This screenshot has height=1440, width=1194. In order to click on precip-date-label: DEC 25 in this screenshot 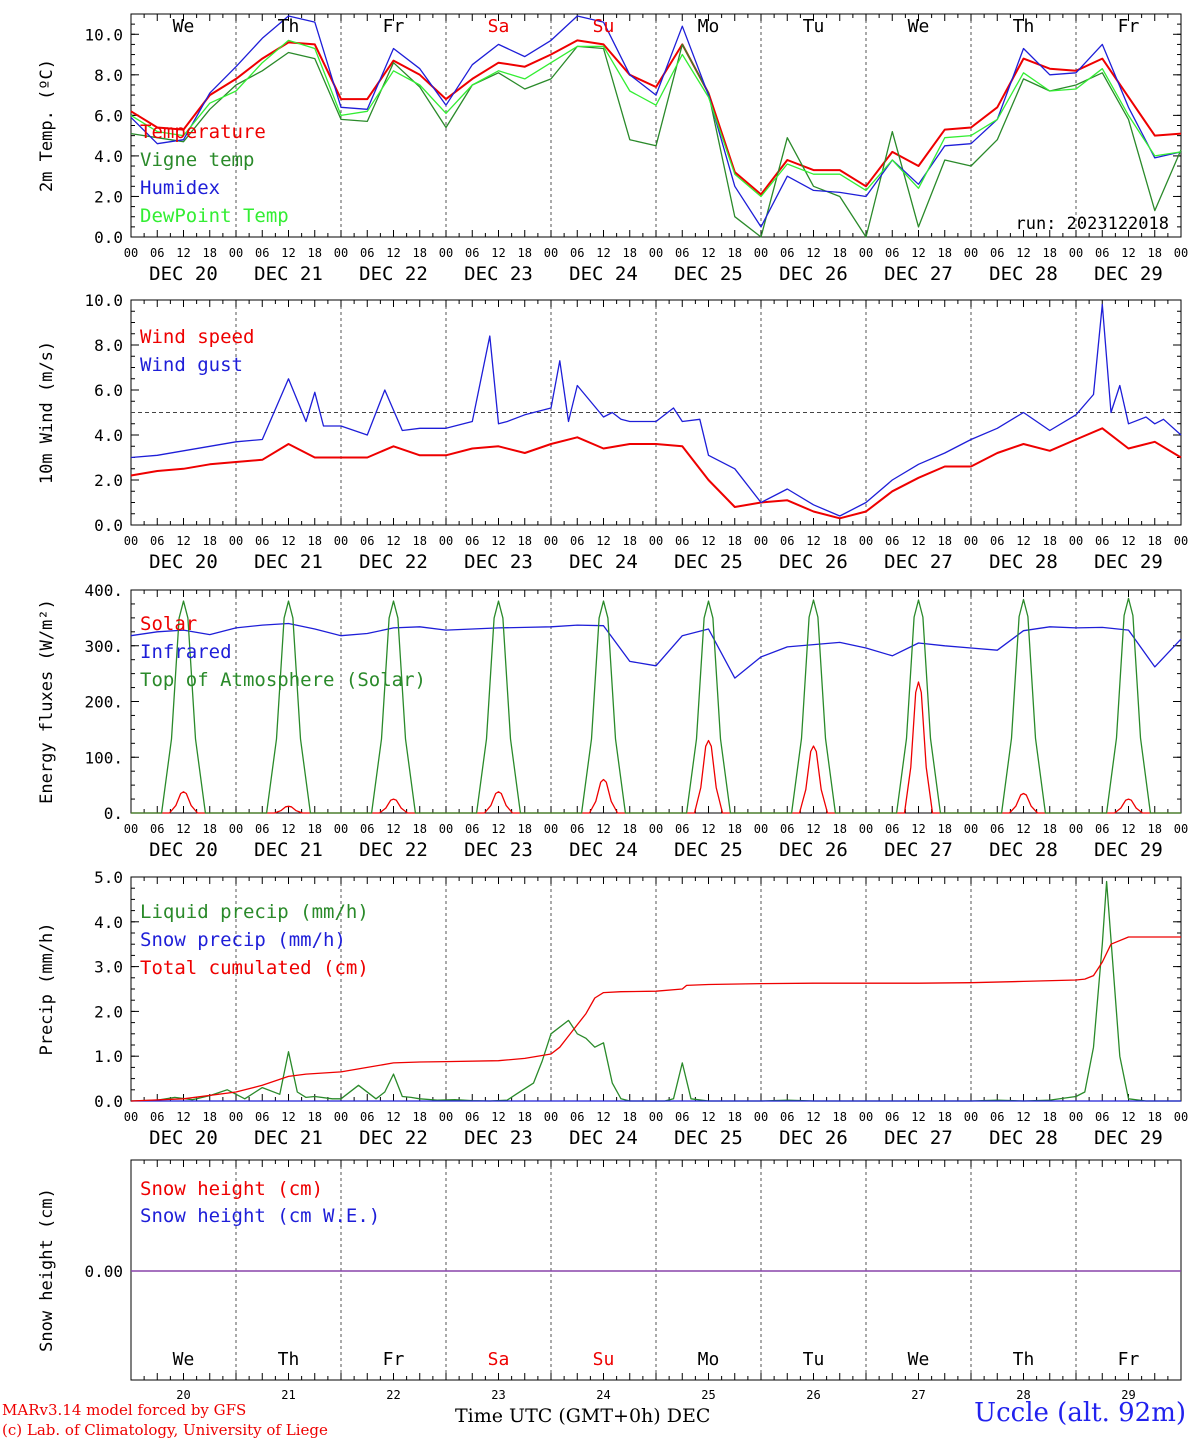, I will do `click(708, 1138)`.